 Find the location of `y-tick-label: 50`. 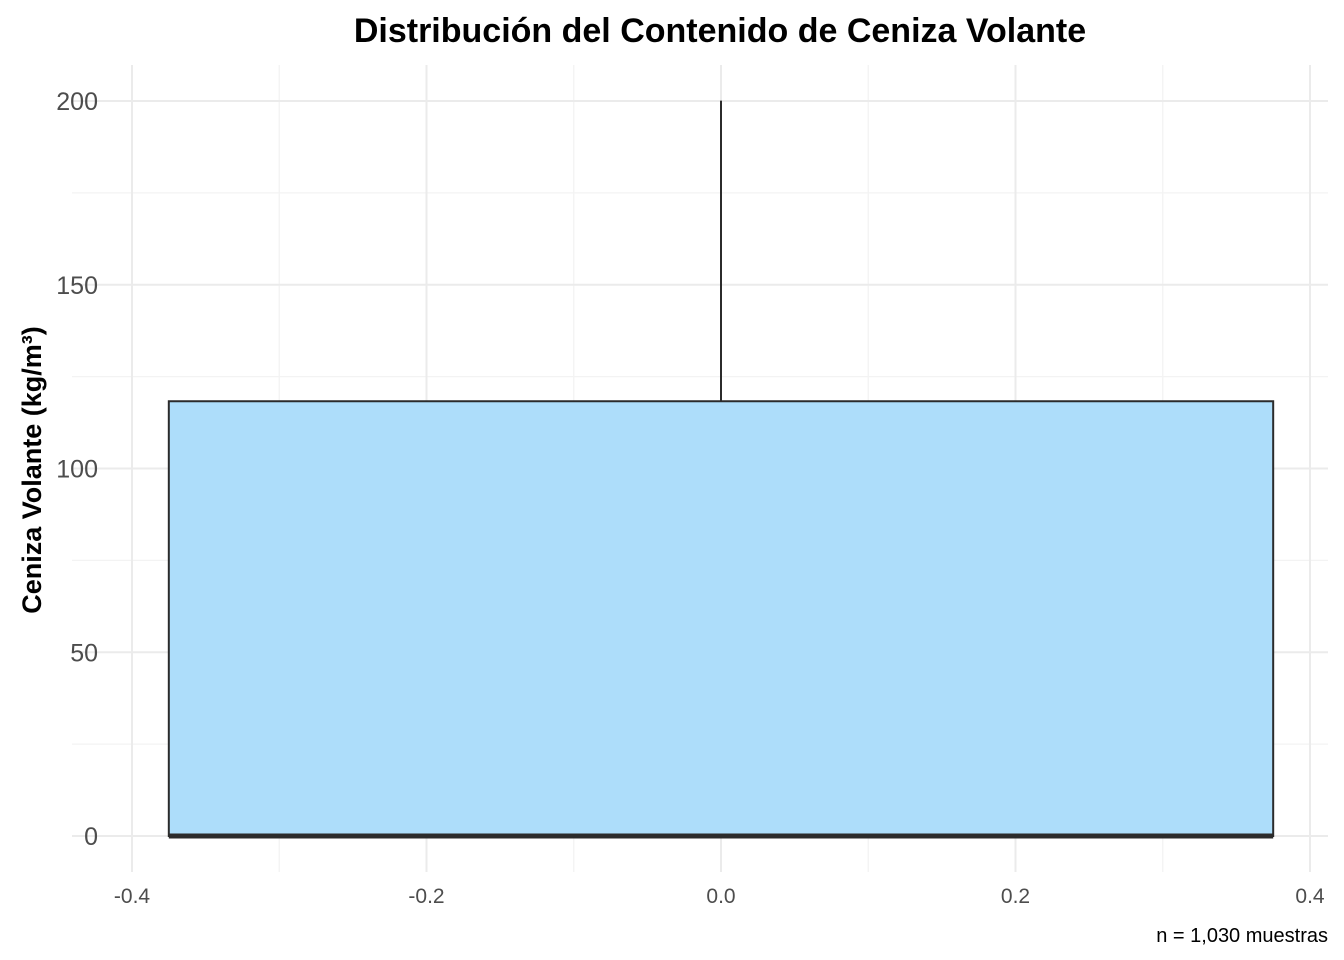

y-tick-label: 50 is located at coordinates (84, 653).